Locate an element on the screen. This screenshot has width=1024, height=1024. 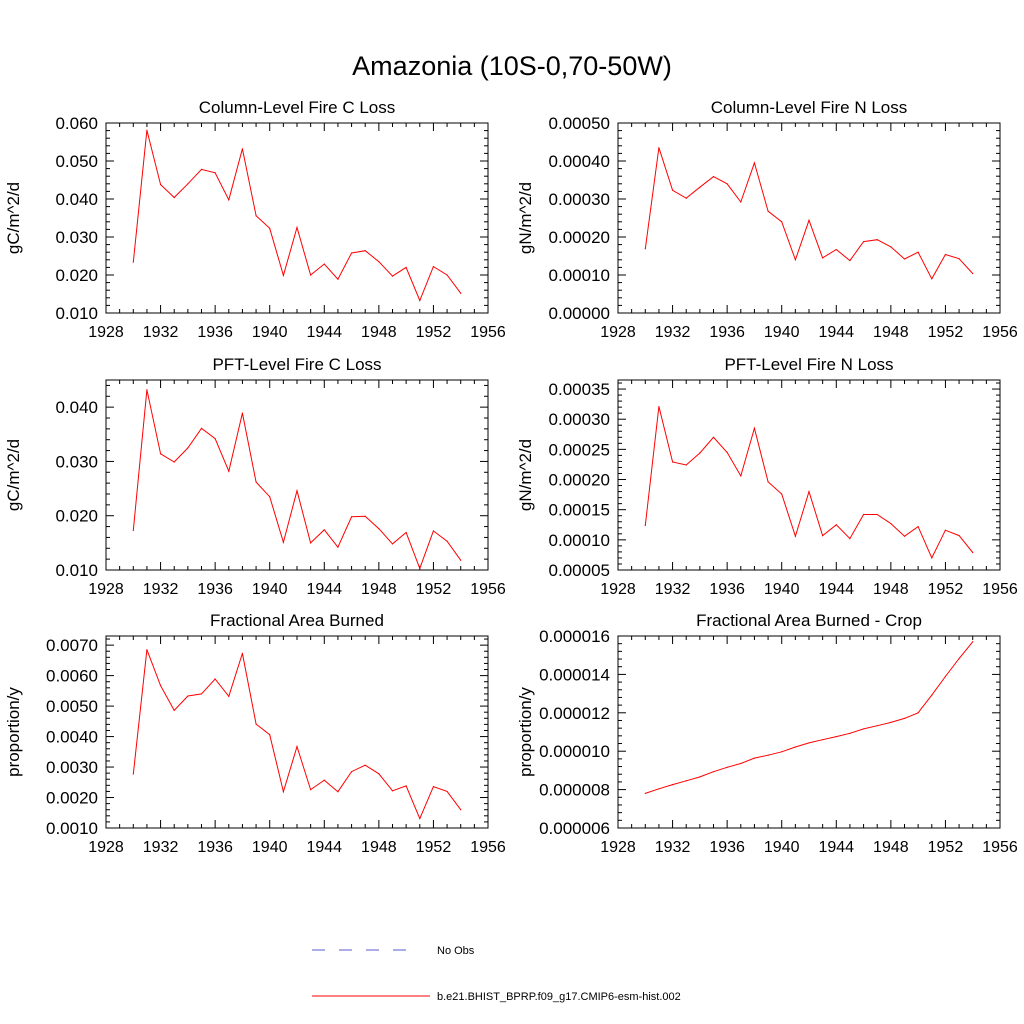
figure-title: Amazonia (10S-0,70-50W) is located at coordinates (512, 66).